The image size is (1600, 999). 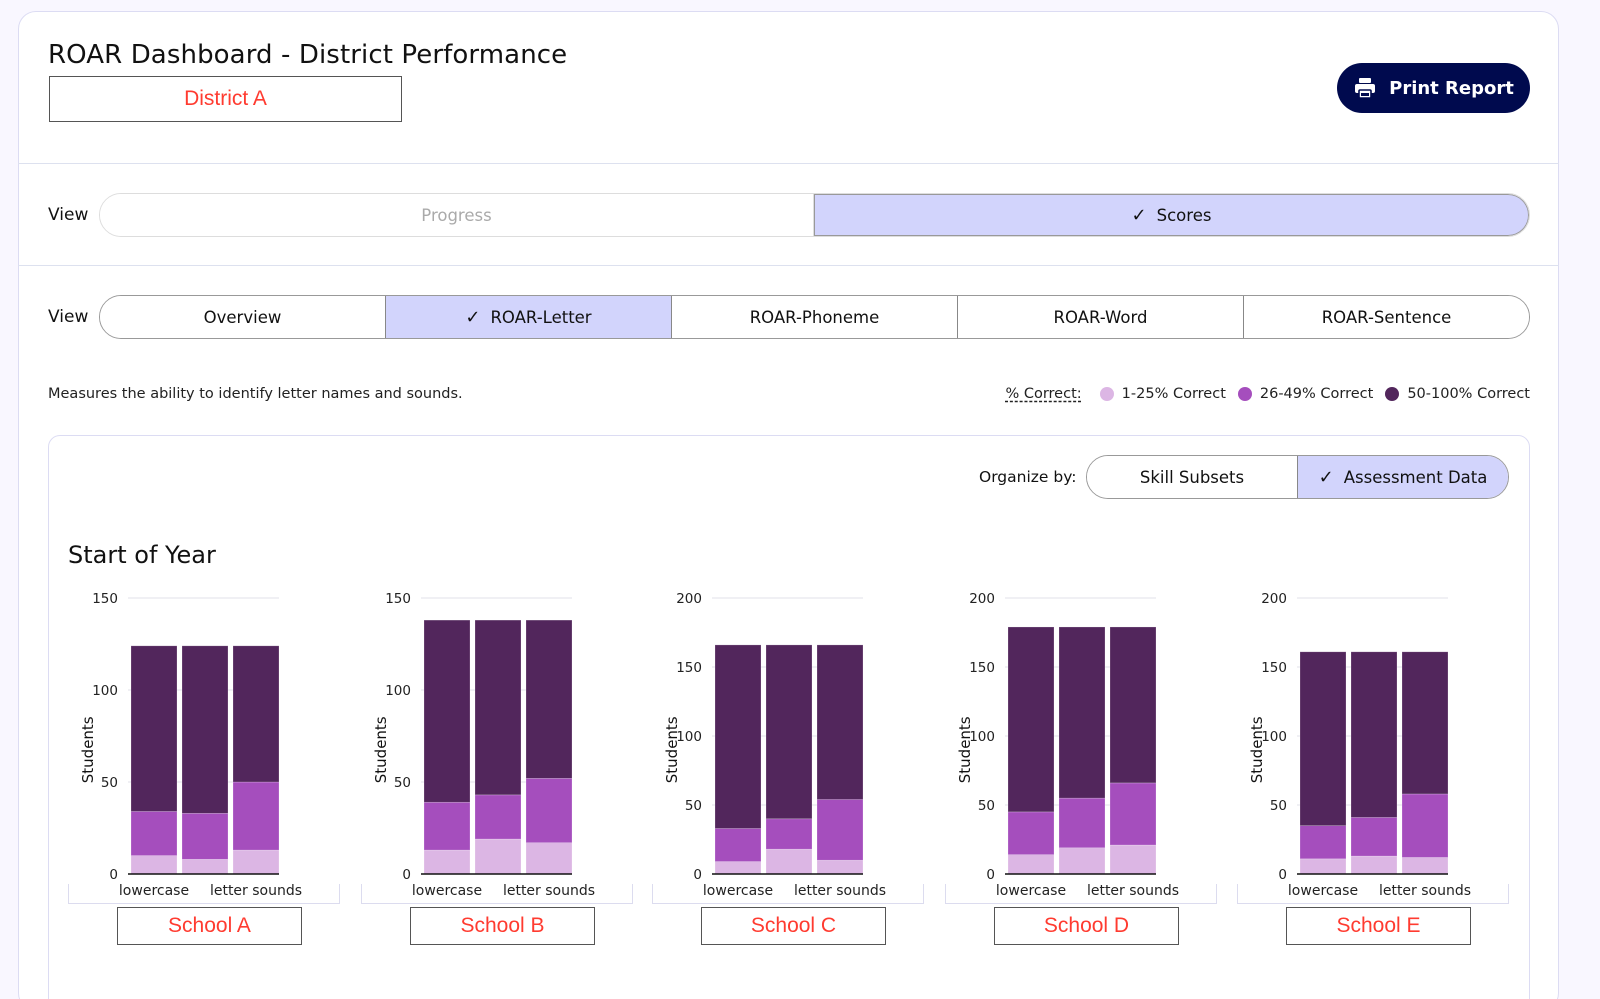 I want to click on tab-roar-sentence: ROAR-Sentence, so click(x=1386, y=317).